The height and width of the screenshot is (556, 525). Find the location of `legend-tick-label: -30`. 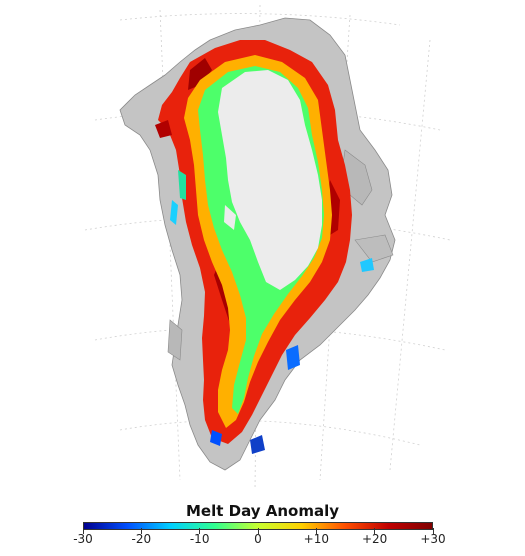

legend-tick-label: -30 is located at coordinates (83, 539).